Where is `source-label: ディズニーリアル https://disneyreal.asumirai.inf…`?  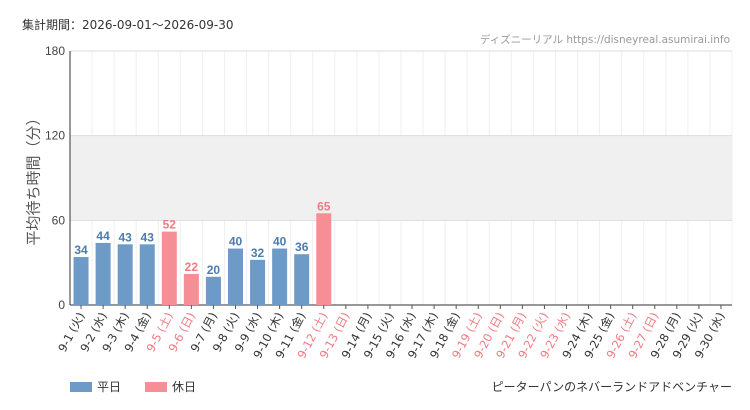
source-label: ディズニーリアル https://disneyreal.asumirai.inf… is located at coordinates (604, 40).